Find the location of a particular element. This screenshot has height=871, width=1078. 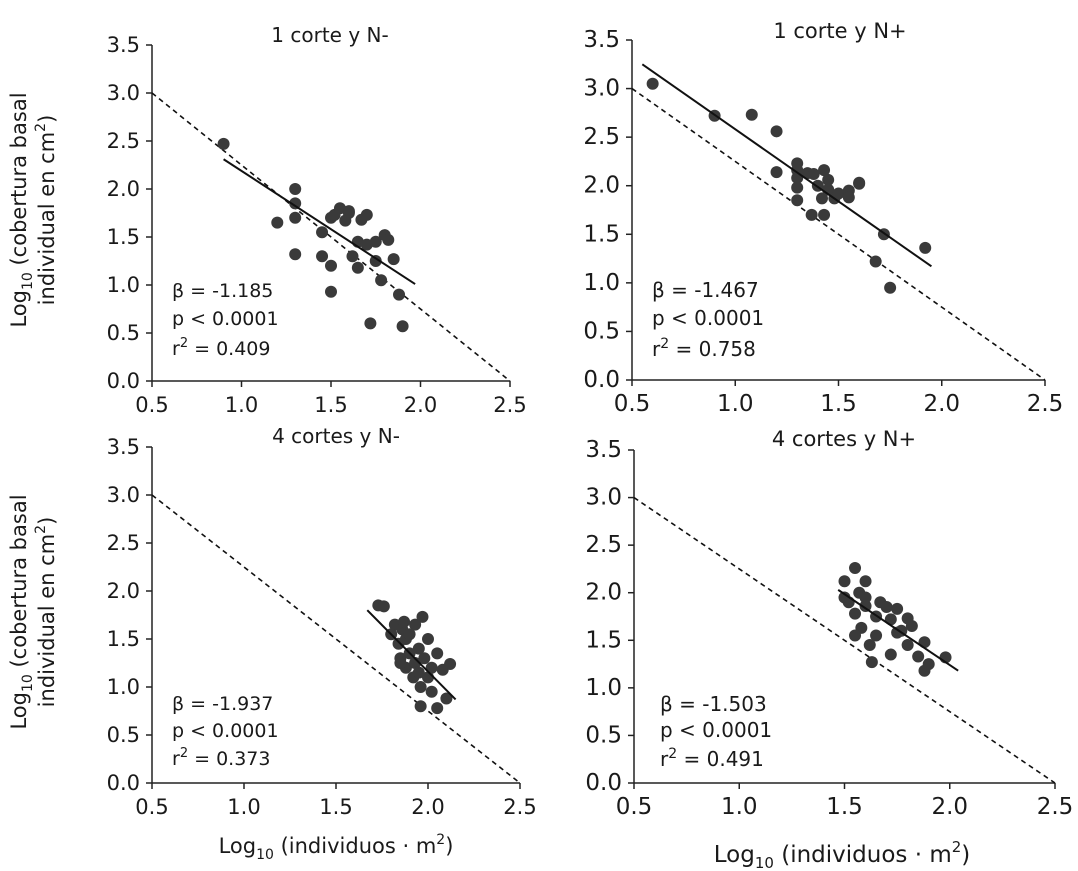

stat-beta: β = -1.503 is located at coordinates (713, 704).